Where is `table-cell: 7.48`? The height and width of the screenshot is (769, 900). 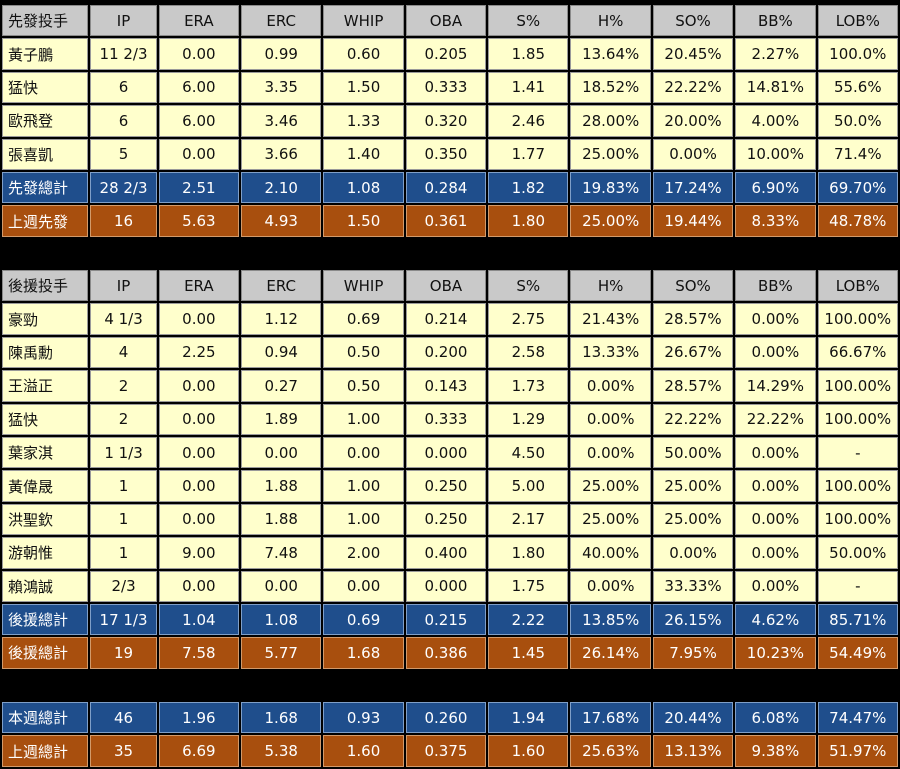 table-cell: 7.48 is located at coordinates (281, 553).